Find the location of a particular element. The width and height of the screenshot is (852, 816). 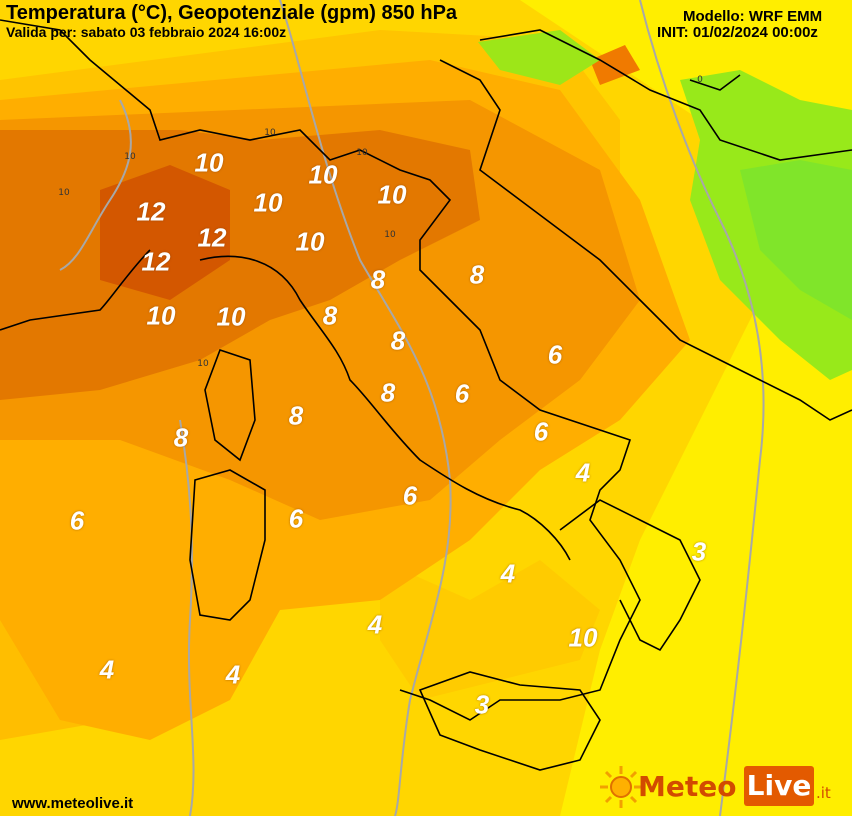

logo-meteo-text: Meteo is located at coordinates (687, 786).